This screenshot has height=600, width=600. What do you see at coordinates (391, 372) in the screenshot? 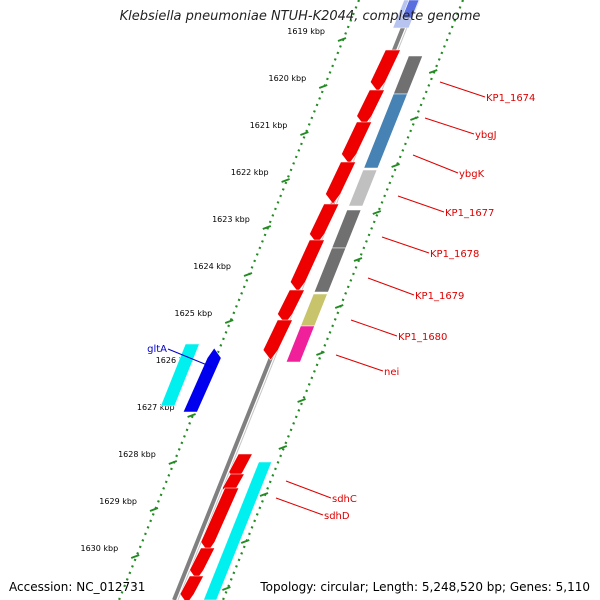
I see `gene-label: nei` at bounding box center [391, 372].